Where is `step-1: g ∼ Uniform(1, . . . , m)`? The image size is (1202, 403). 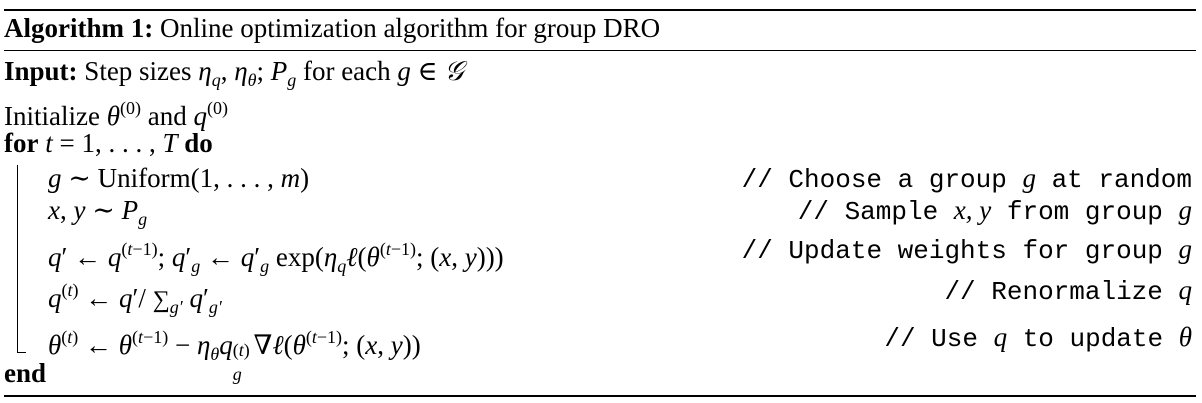 step-1: g ∼ Uniform(1, . . . , m) is located at coordinates (179, 178).